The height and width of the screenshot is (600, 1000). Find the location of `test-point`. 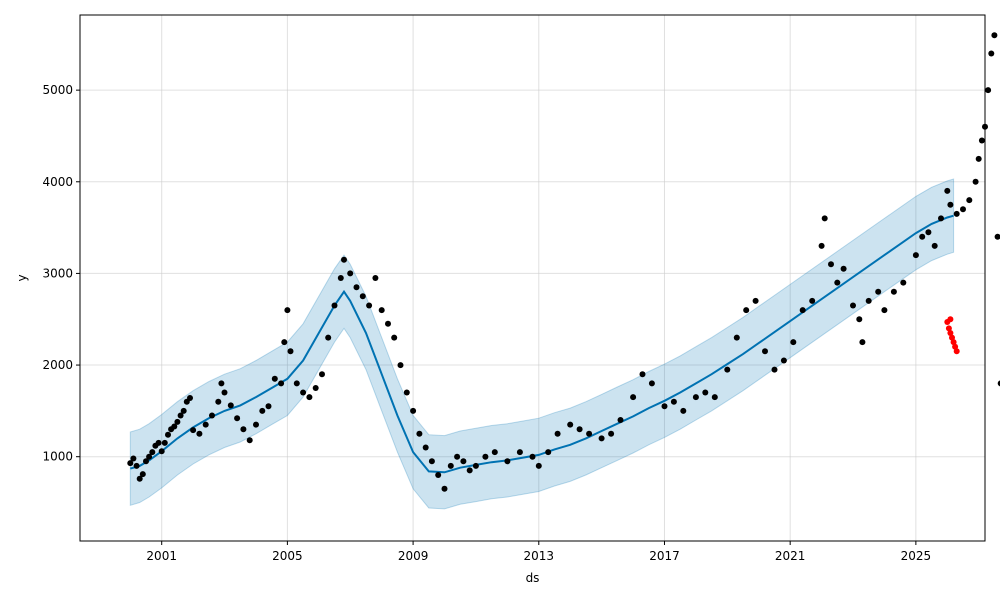

test-point is located at coordinates (948, 328).